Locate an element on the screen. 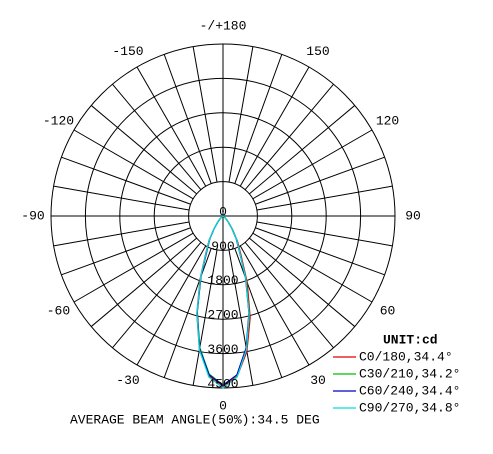 The height and width of the screenshot is (454, 493). angle-tick-label: 150 is located at coordinates (317, 51).